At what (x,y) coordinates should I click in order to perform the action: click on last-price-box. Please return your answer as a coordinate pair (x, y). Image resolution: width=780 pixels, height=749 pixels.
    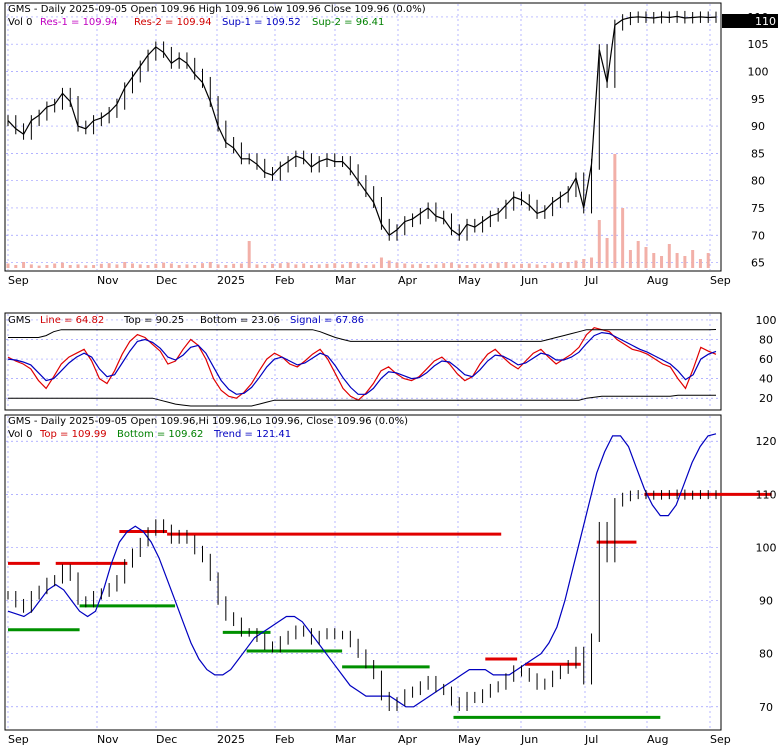
    Looking at the image, I should click on (750, 21).